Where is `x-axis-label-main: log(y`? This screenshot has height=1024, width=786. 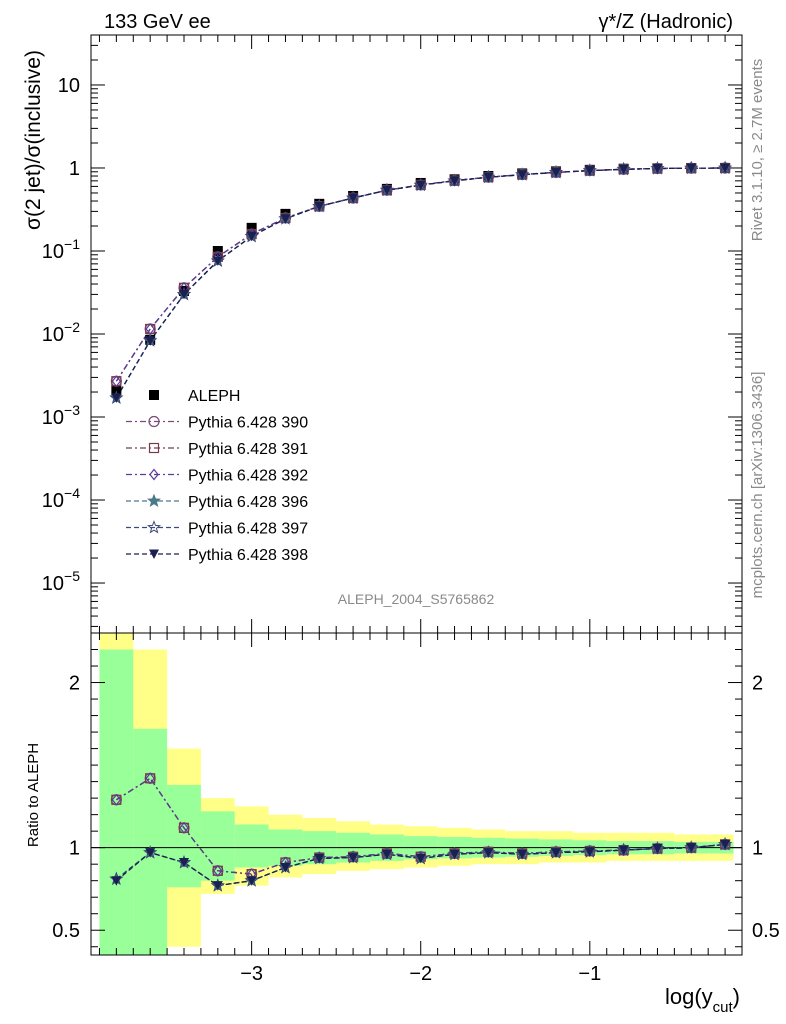 x-axis-label-main: log(y is located at coordinates (689, 996).